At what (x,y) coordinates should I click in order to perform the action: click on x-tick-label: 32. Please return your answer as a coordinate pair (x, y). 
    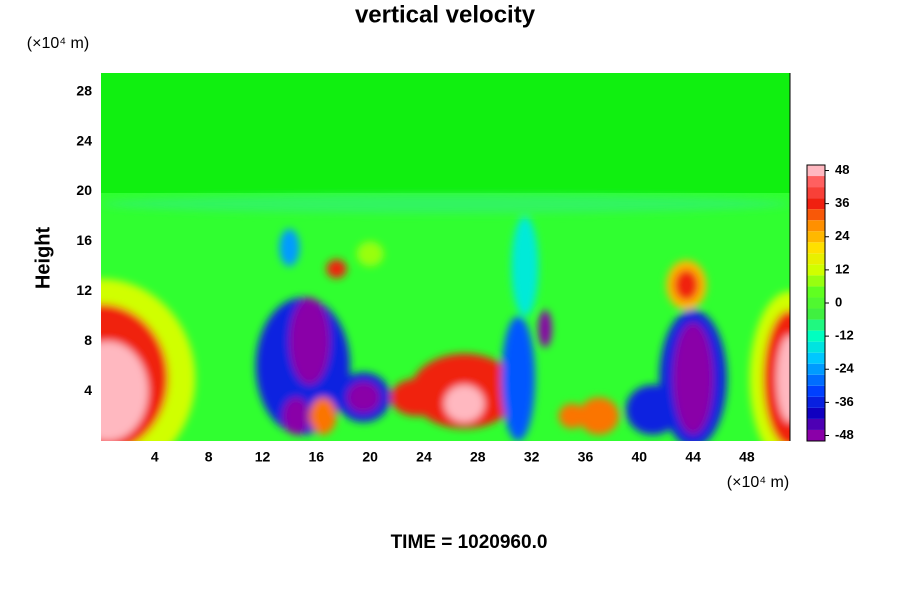
    Looking at the image, I should click on (532, 457).